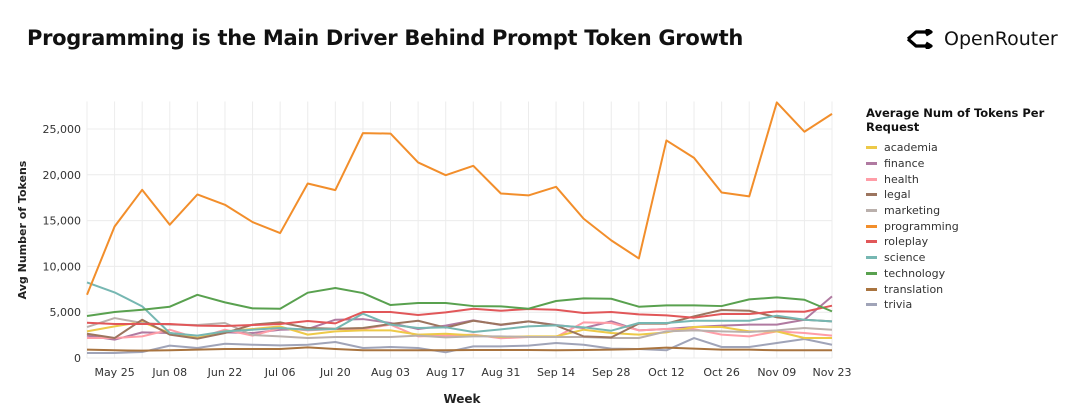  Describe the element at coordinates (611, 372) in the screenshot. I see `x-tick-label: Sep 28` at that location.